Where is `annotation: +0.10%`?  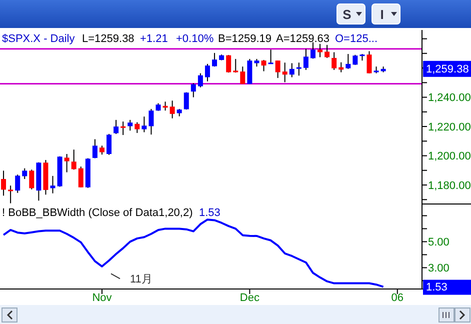
annotation: +0.10% is located at coordinates (195, 39).